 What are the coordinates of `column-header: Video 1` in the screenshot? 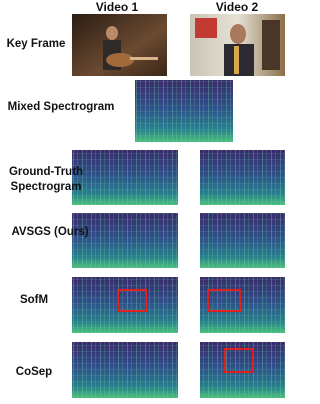 It's located at (117, 7).